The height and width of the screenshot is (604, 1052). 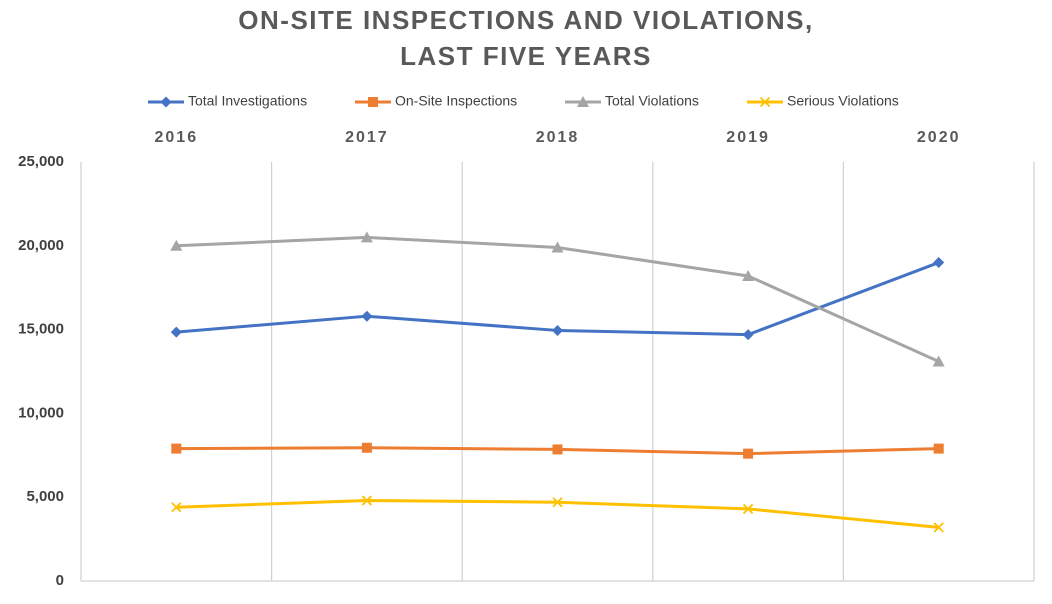 What do you see at coordinates (652, 101) in the screenshot?
I see `legend-label: Total Violations` at bounding box center [652, 101].